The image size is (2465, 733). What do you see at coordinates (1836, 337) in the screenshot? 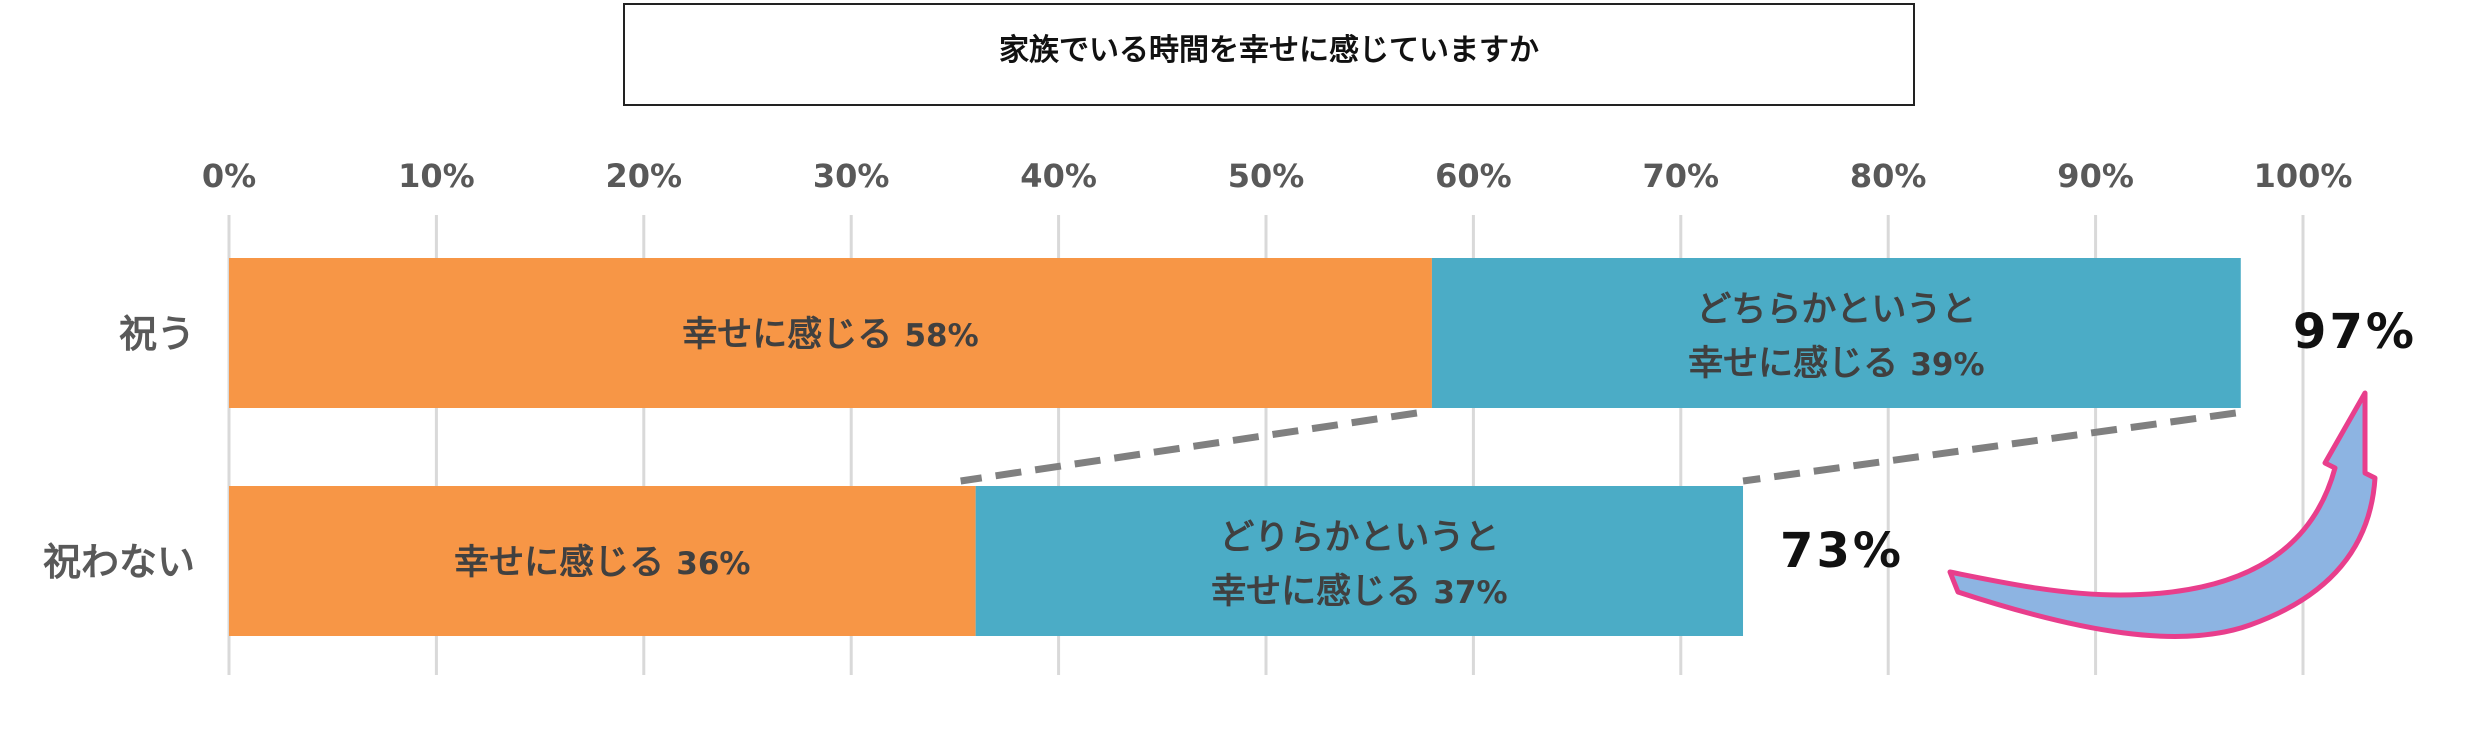
I see `data-label: どちらかというと幸せに感じる 39%` at bounding box center [1836, 337].